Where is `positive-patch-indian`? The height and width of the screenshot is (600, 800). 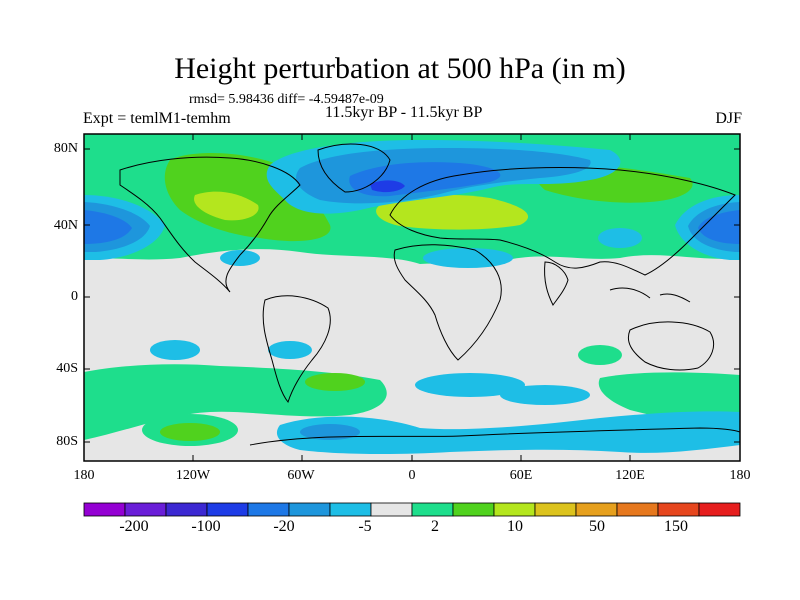
positive-patch-indian is located at coordinates (600, 355).